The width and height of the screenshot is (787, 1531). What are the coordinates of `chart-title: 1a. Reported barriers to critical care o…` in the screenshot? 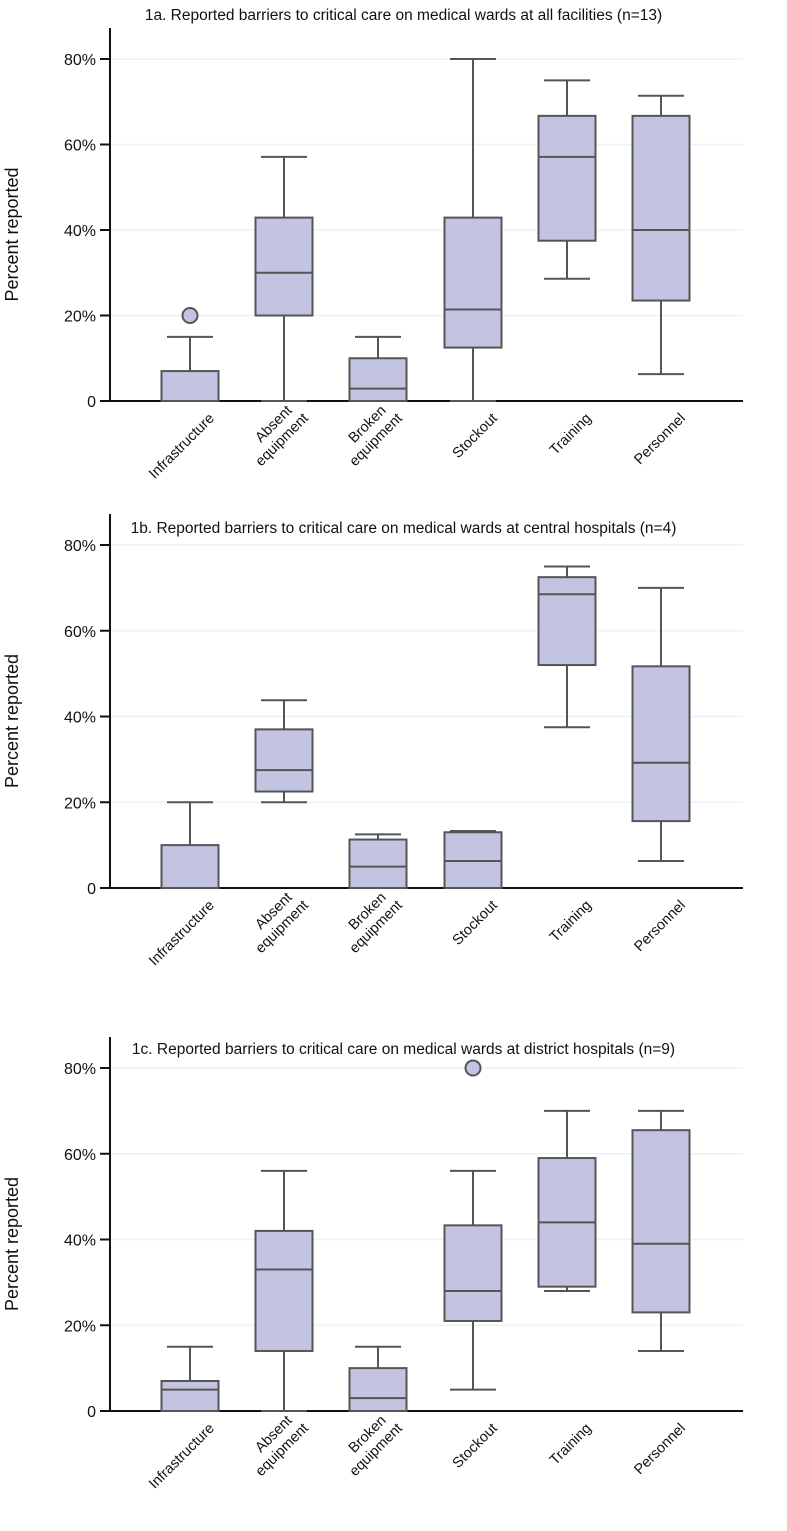 It's located at (403, 15).